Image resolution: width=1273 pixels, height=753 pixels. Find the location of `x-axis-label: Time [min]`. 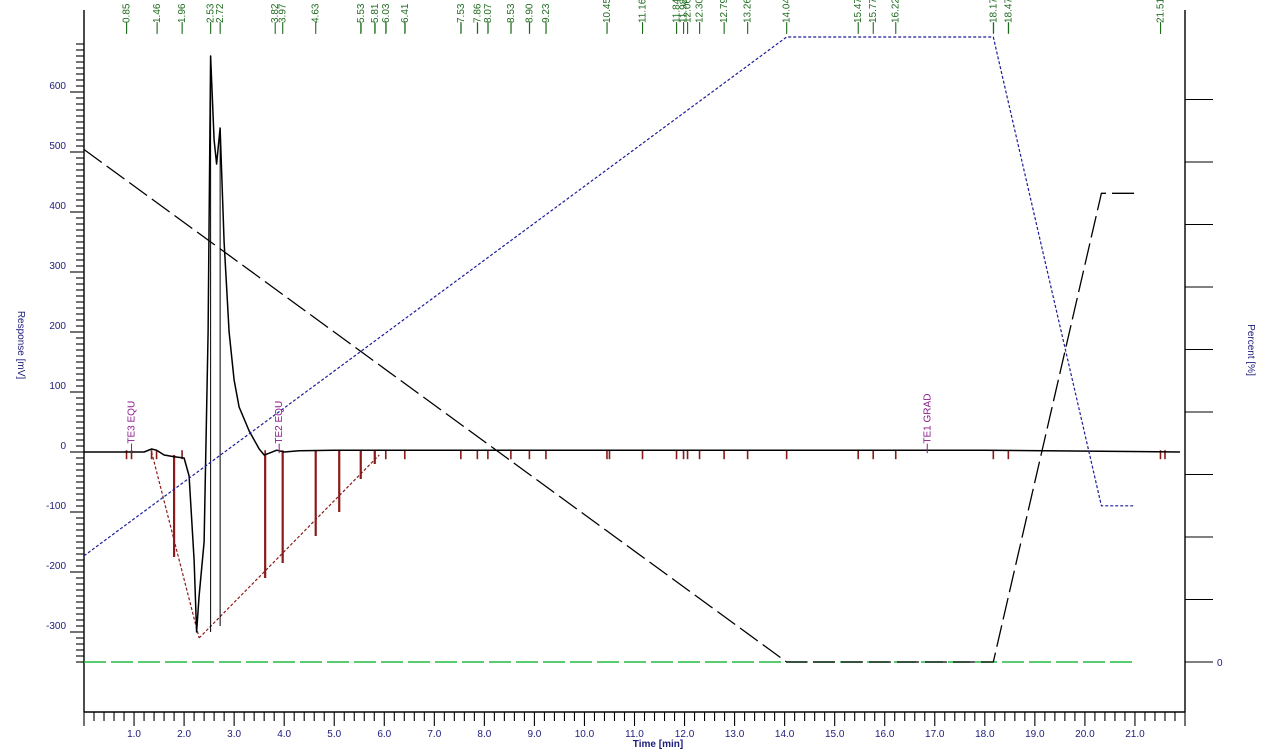

x-axis-label: Time [min] is located at coordinates (658, 744).